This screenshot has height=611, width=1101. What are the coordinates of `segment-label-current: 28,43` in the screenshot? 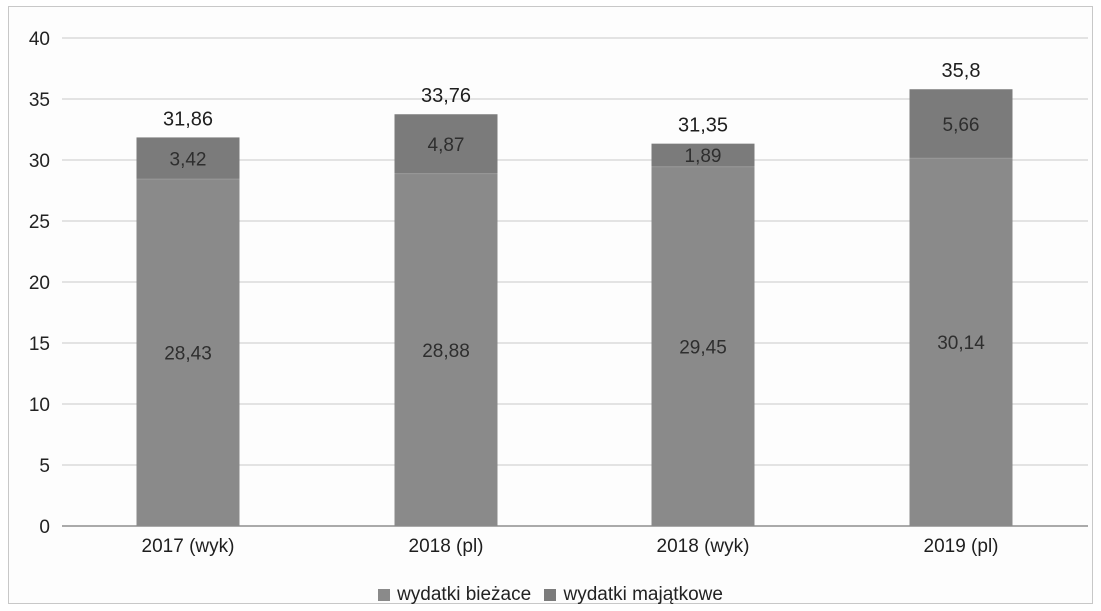 It's located at (188, 354).